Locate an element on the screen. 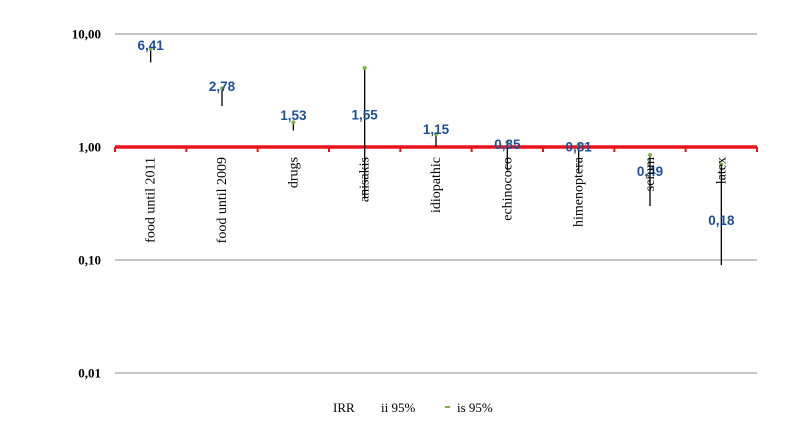 The image size is (801, 433). category-label: food until 2011 is located at coordinates (151, 200).